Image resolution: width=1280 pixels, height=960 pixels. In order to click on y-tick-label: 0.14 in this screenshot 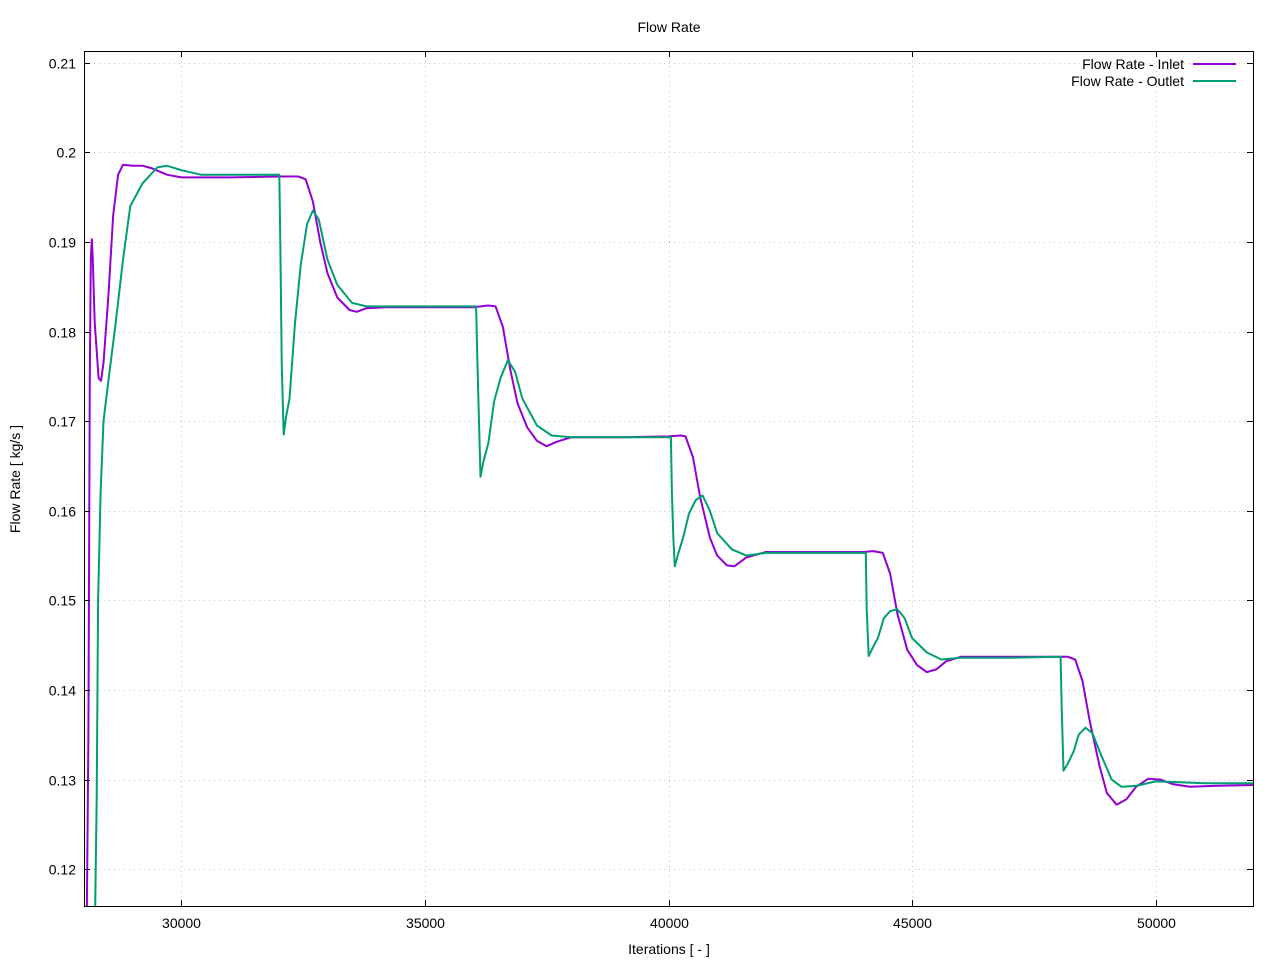, I will do `click(62, 691)`.